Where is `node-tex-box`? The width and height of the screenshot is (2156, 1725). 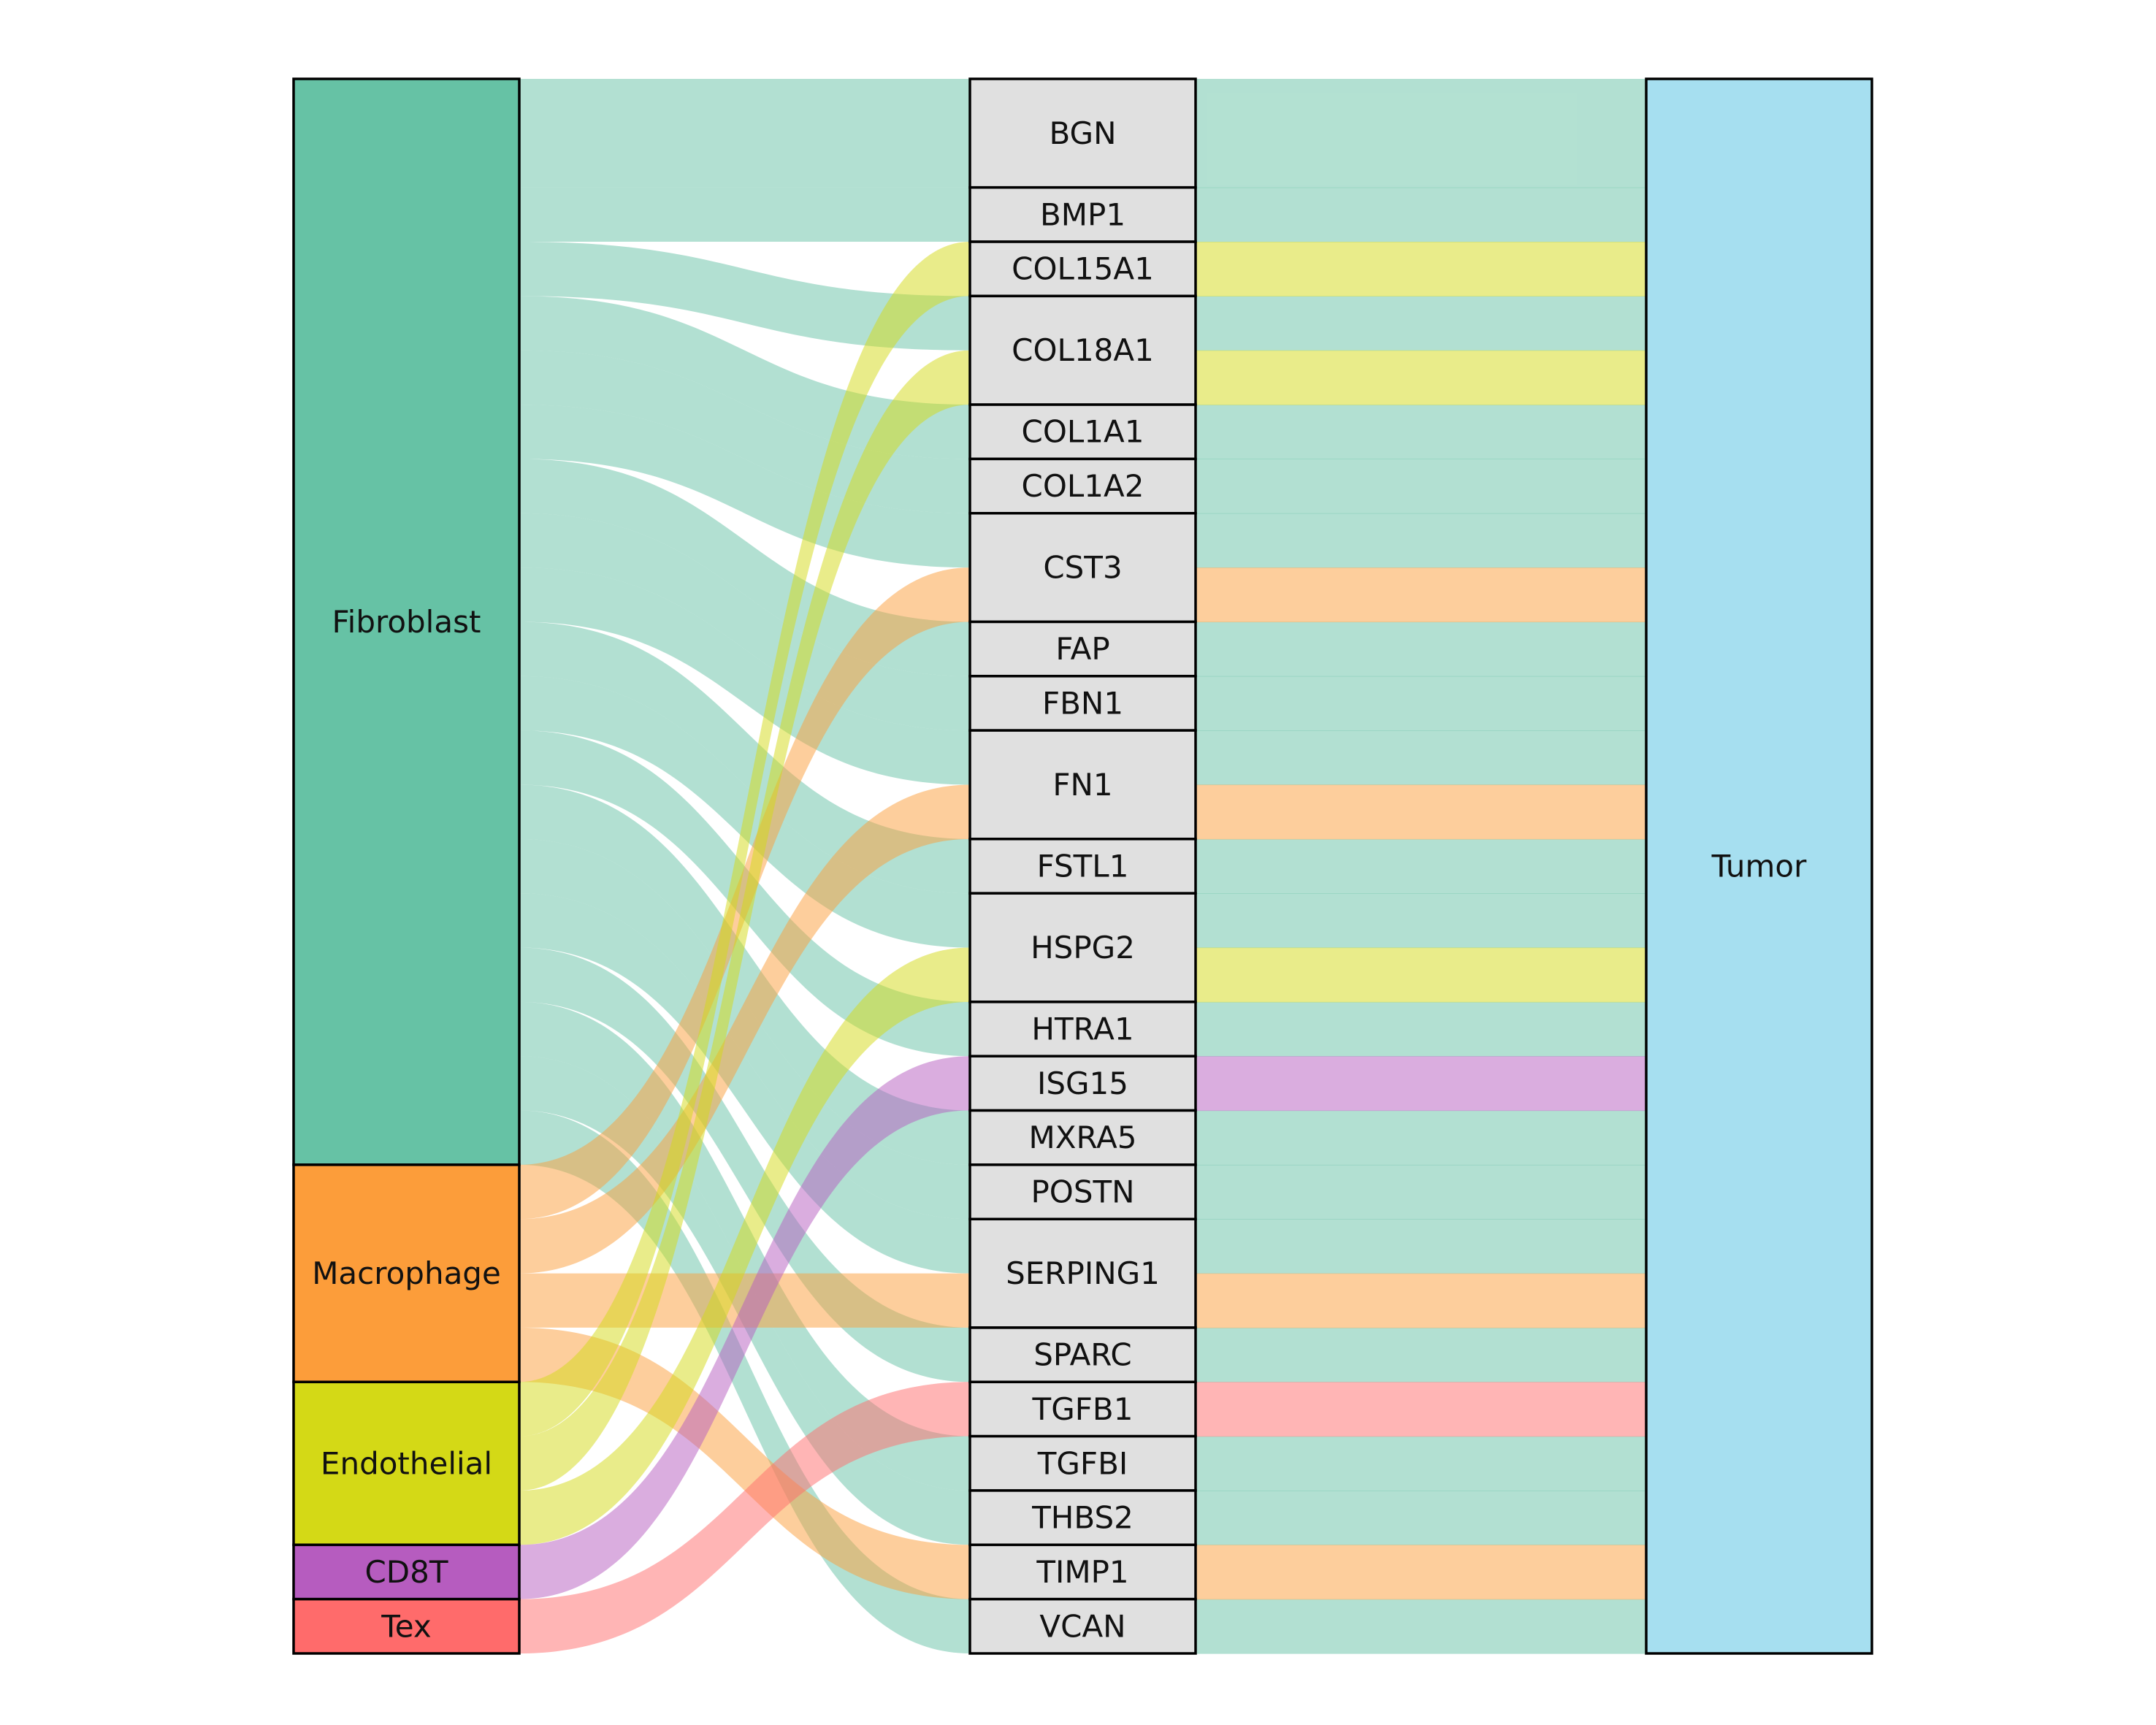
node-tex-box is located at coordinates (407, 1626).